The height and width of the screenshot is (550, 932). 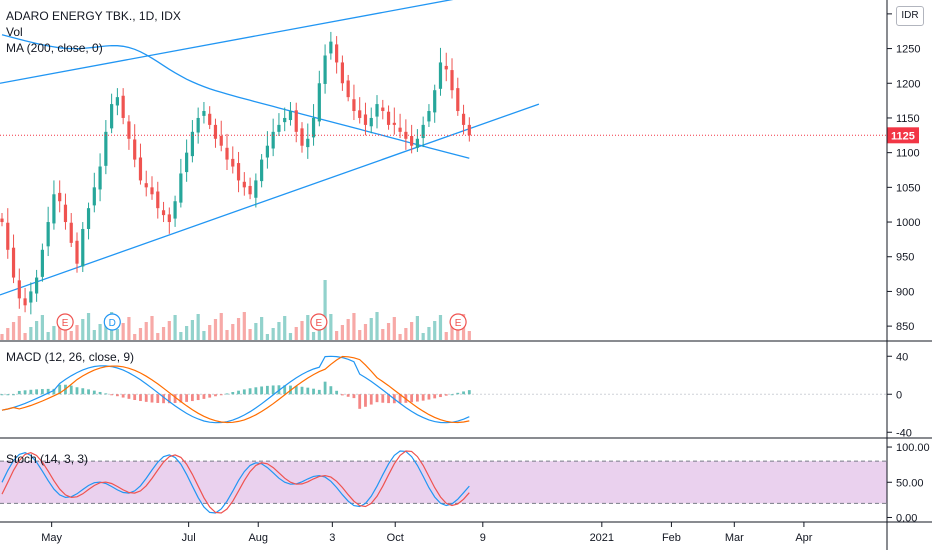 What do you see at coordinates (235, 389) in the screenshot?
I see `signal-line` at bounding box center [235, 389].